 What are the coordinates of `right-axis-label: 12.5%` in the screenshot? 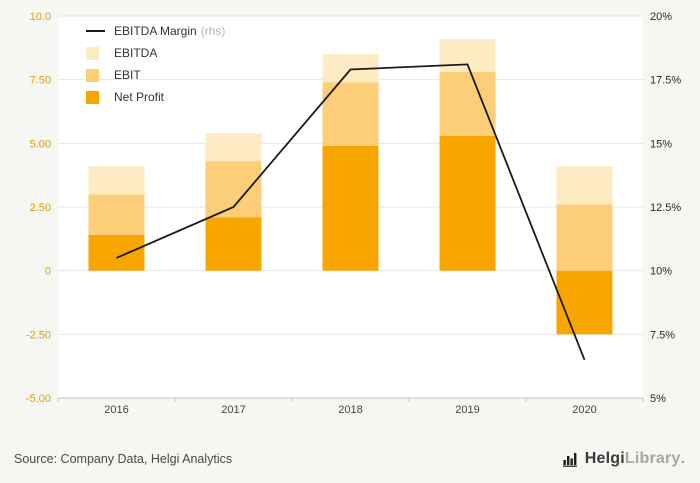 It's located at (665, 208).